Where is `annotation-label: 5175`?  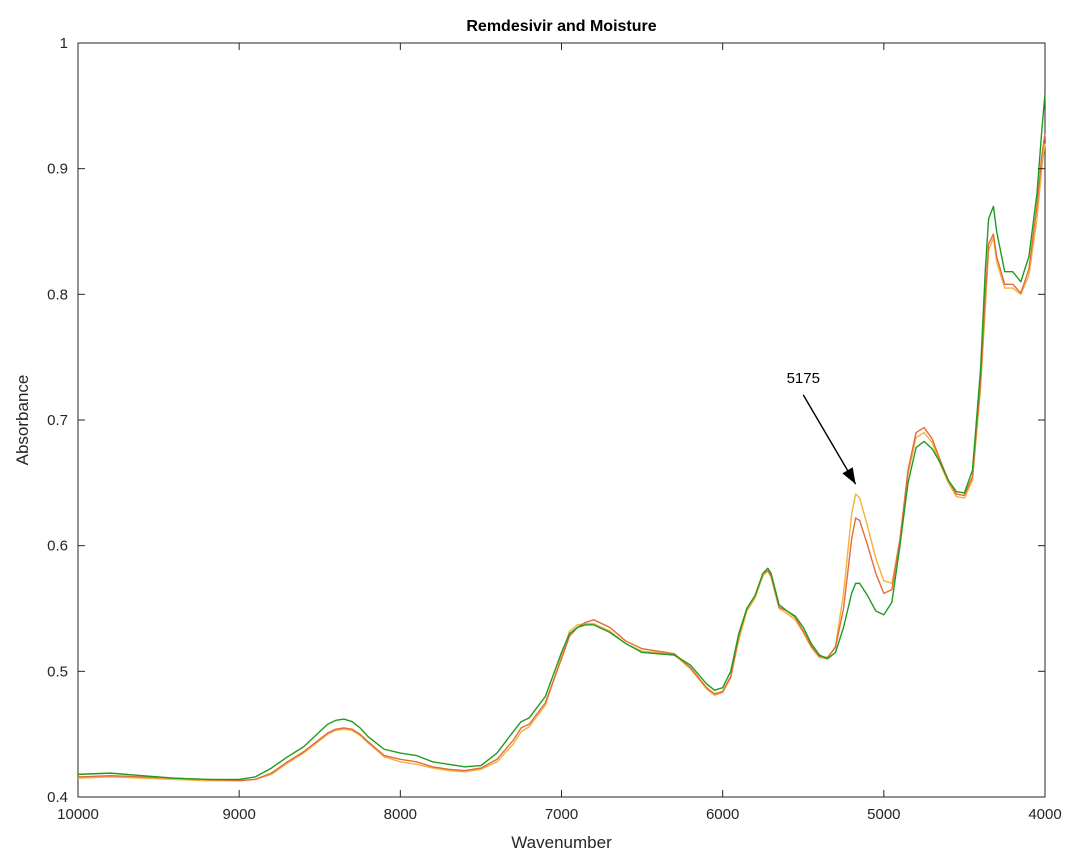 annotation-label: 5175 is located at coordinates (803, 378).